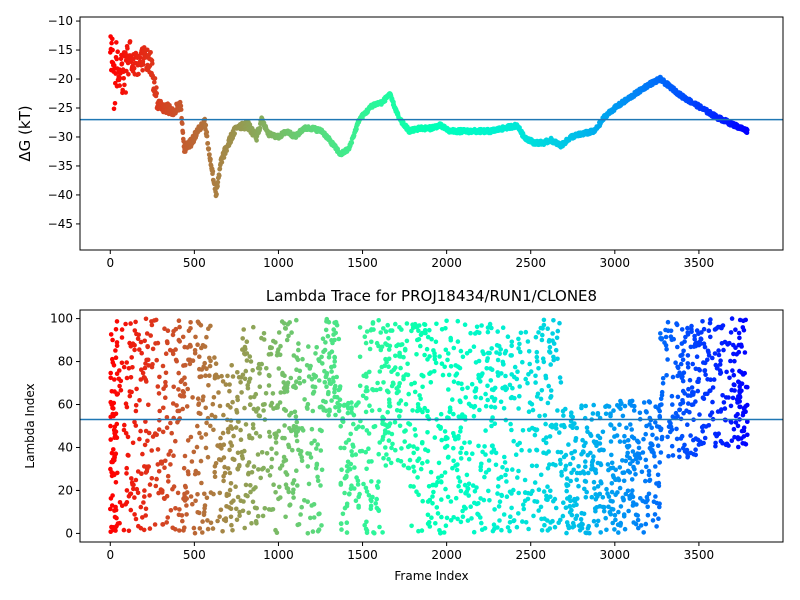  What do you see at coordinates (30, 425) in the screenshot?
I see `lambda-y-axis-label: Lambda Index` at bounding box center [30, 425].